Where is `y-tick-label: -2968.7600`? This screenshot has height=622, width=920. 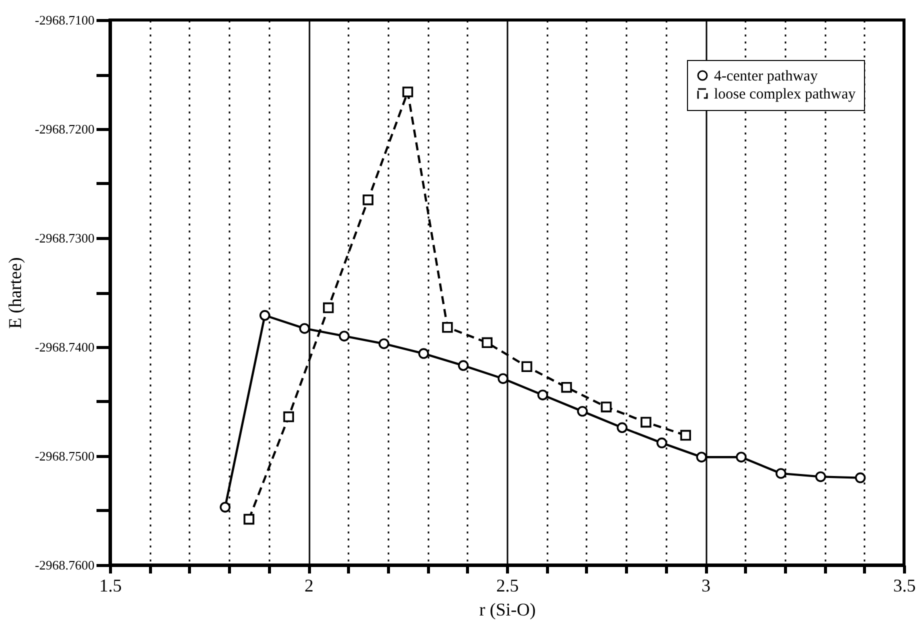
y-tick-label: -2968.7600 is located at coordinates (64, 565).